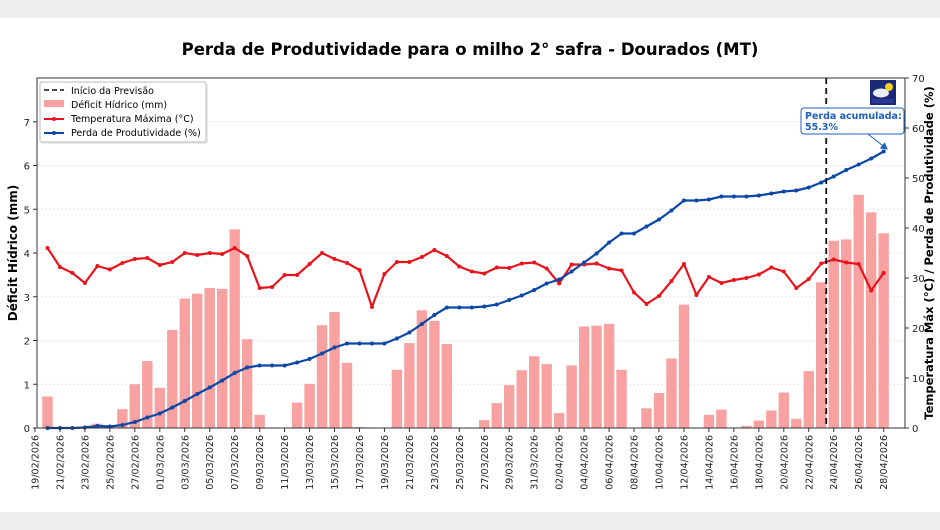 This screenshot has width=940, height=530. Describe the element at coordinates (360, 462) in the screenshot. I see `x-tick-label: 17/03/2026` at that location.